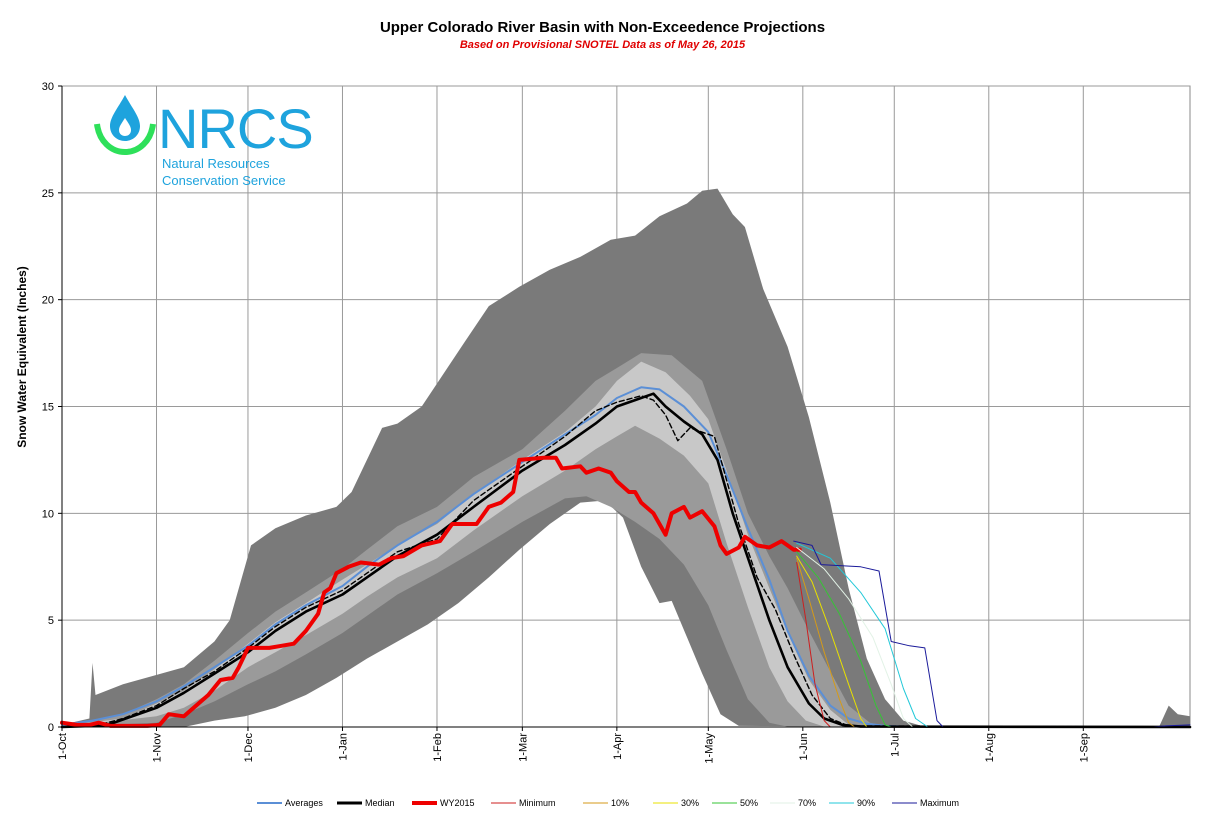  Describe the element at coordinates (48, 408) in the screenshot. I see `y-tick-label: 15` at that location.